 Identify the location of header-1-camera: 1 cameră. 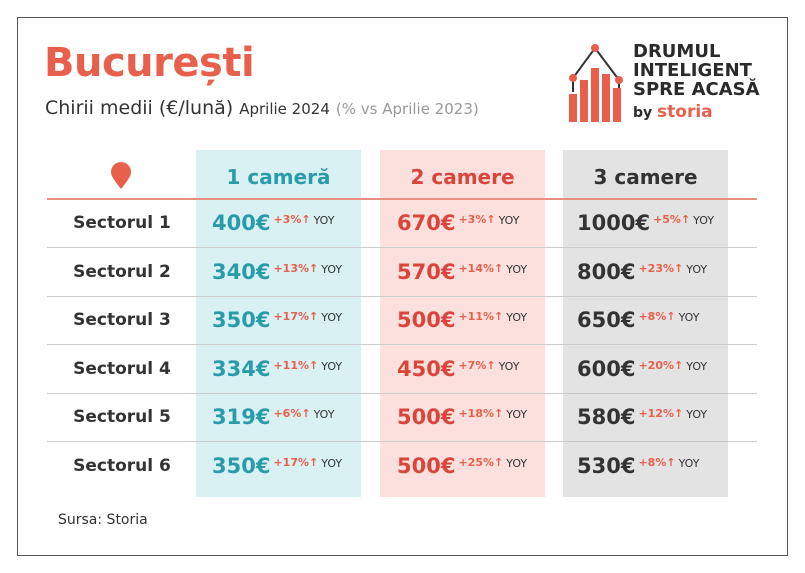
(278, 177).